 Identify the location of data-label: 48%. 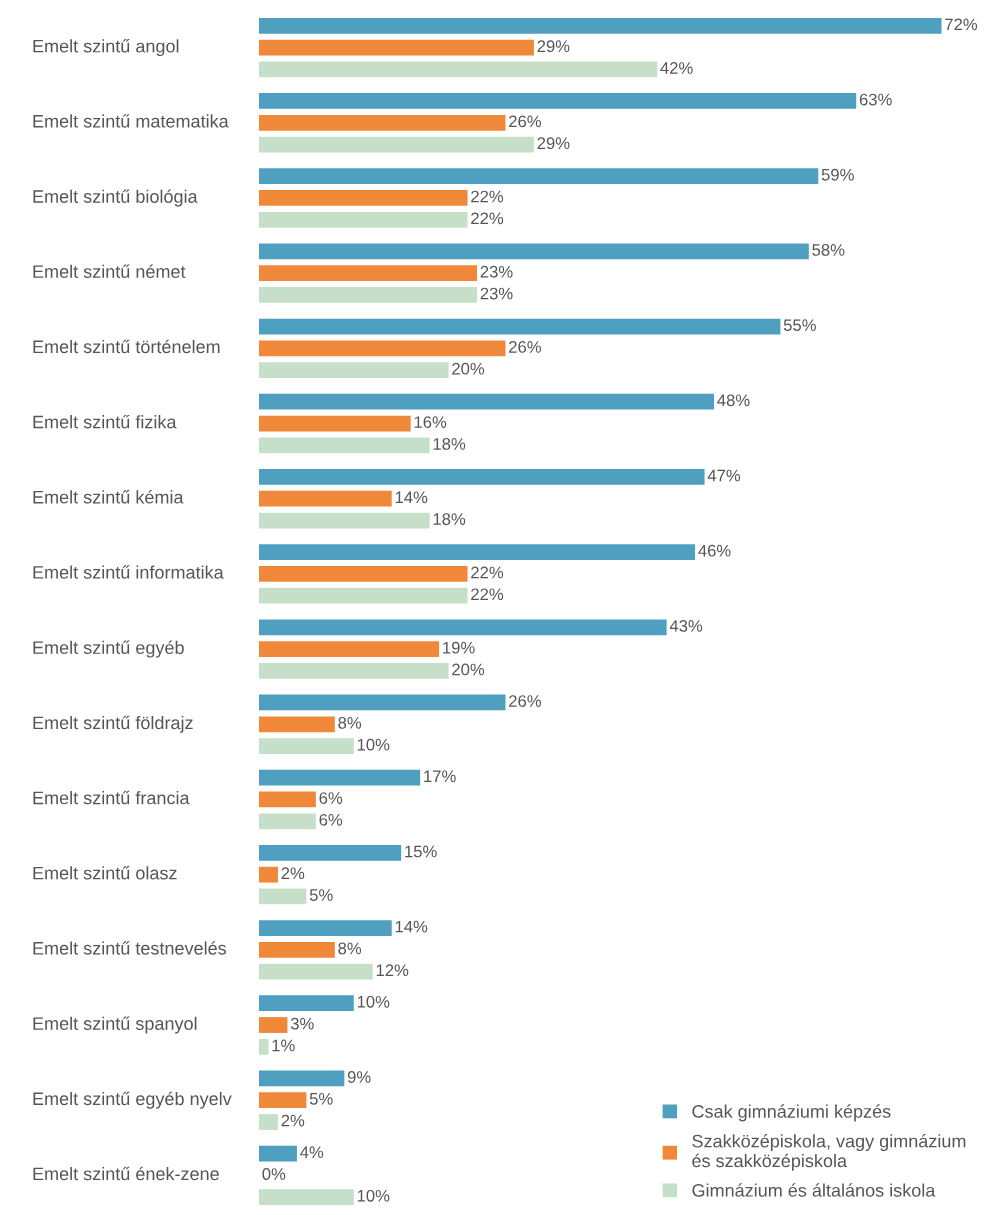
(733, 400).